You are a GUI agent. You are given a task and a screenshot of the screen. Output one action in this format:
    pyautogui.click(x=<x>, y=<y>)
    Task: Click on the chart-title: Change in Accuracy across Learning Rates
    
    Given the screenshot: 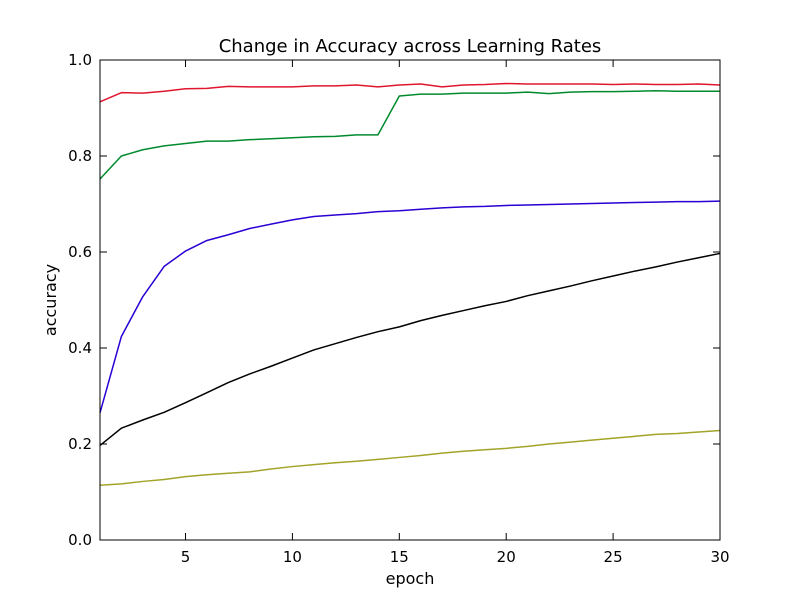 What is the action you would take?
    pyautogui.click(x=410, y=46)
    